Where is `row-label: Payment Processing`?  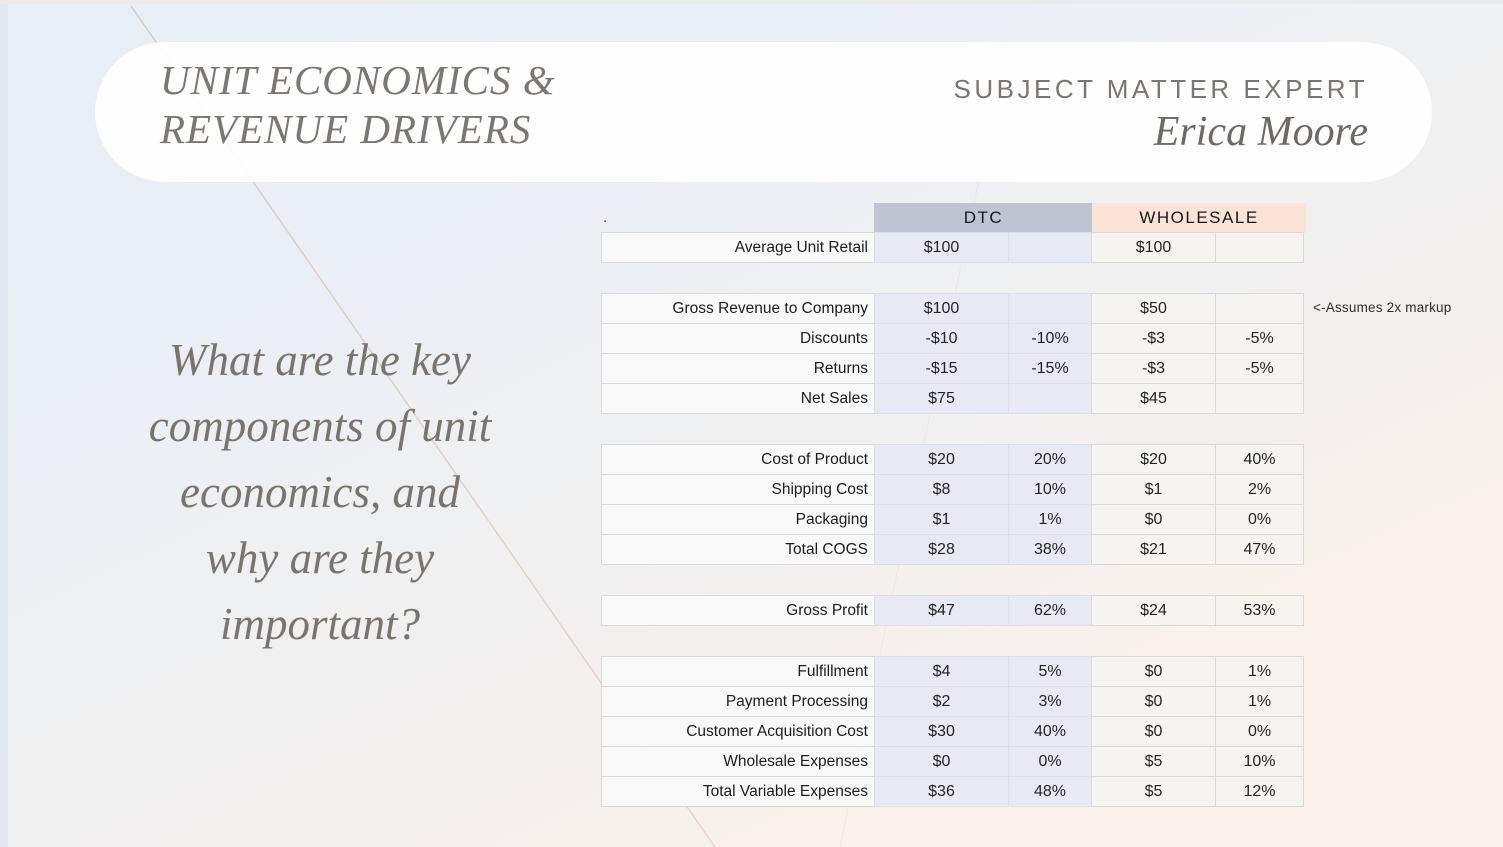 row-label: Payment Processing is located at coordinates (738, 701).